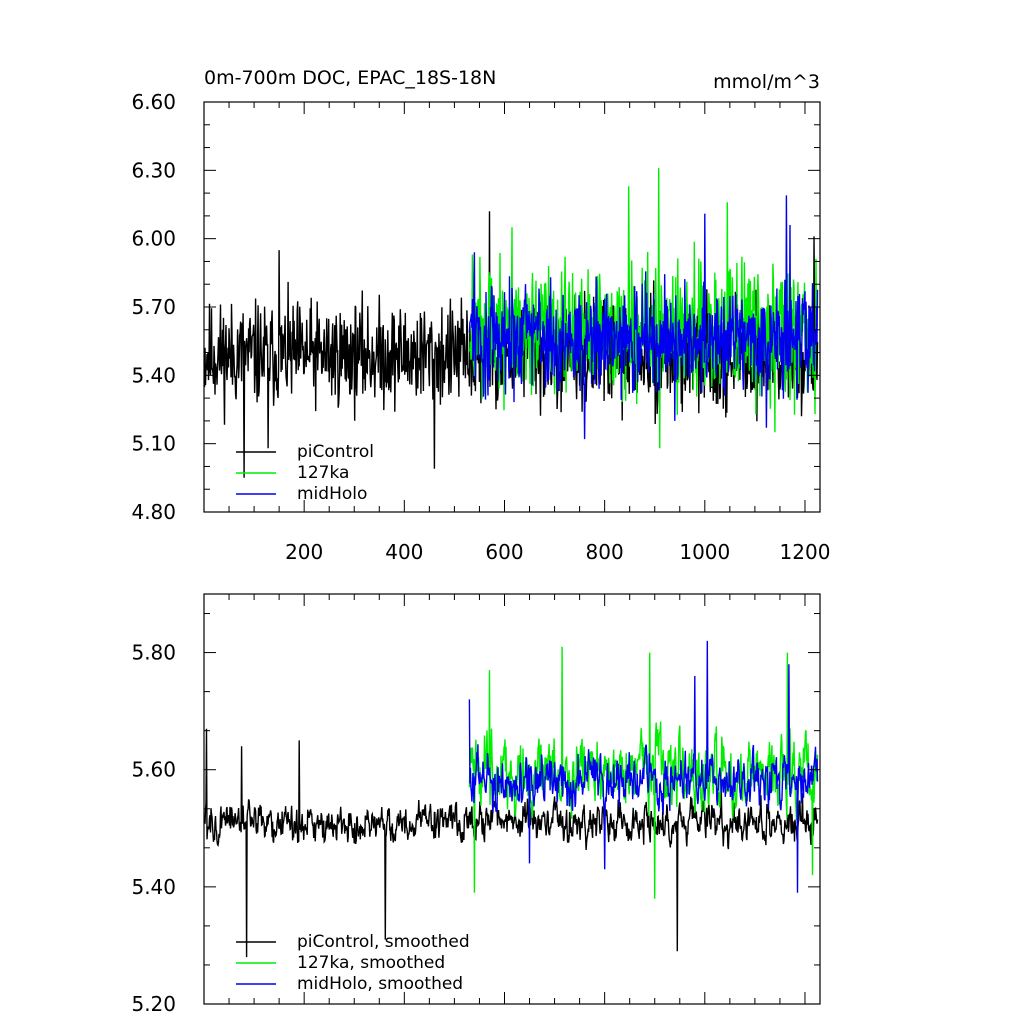 This screenshot has width=1024, height=1024. Describe the element at coordinates (332, 494) in the screenshot. I see `legend-label: midHolo` at that location.